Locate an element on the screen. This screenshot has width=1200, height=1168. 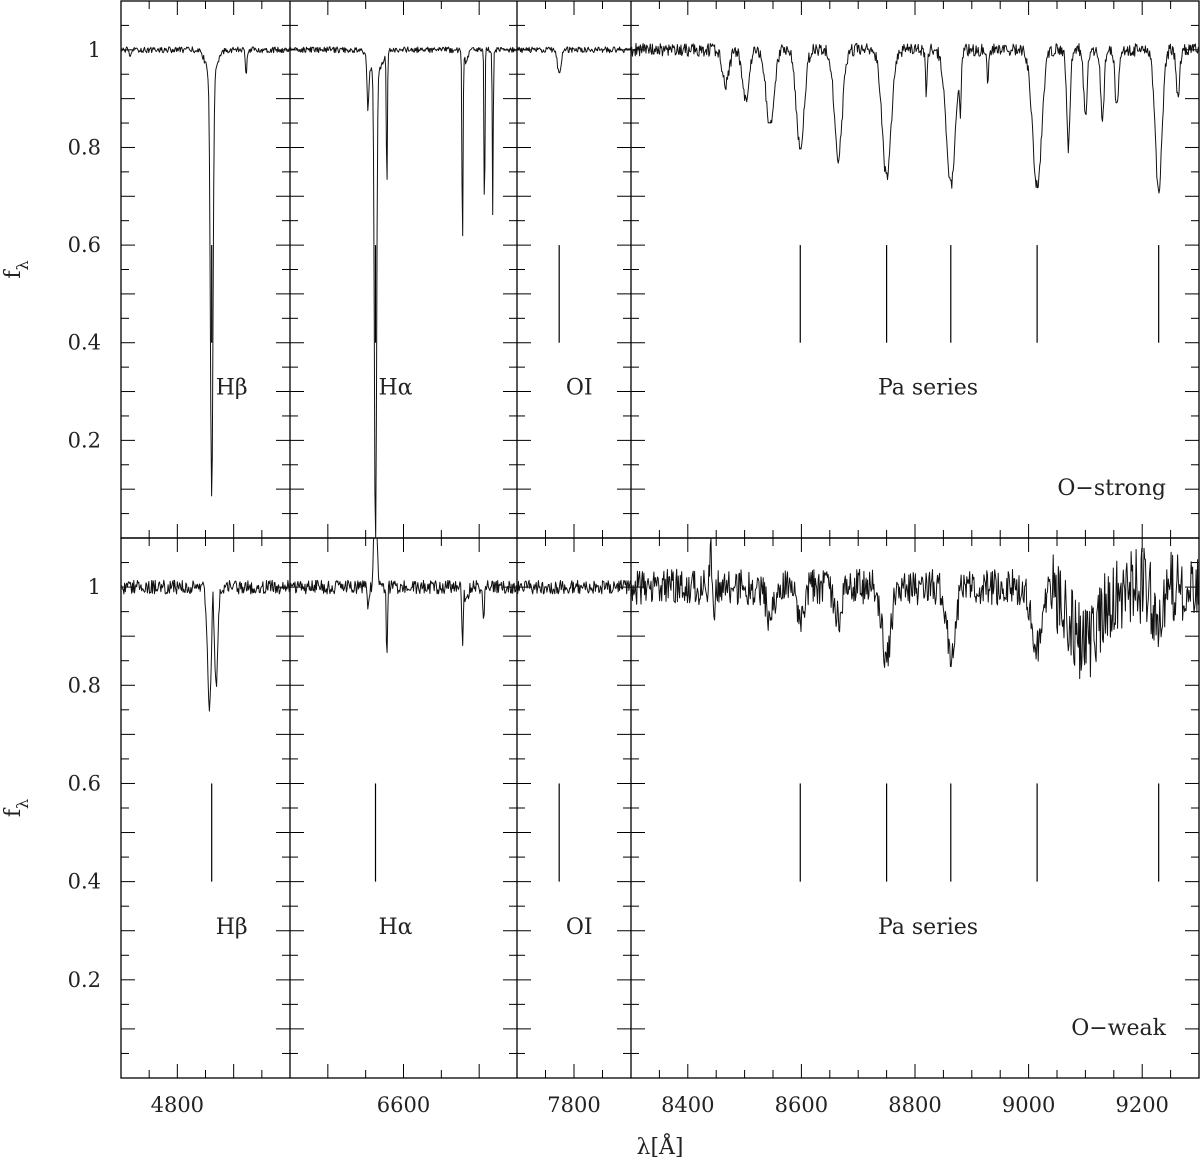
x-tick-label: 6600 is located at coordinates (403, 1105).